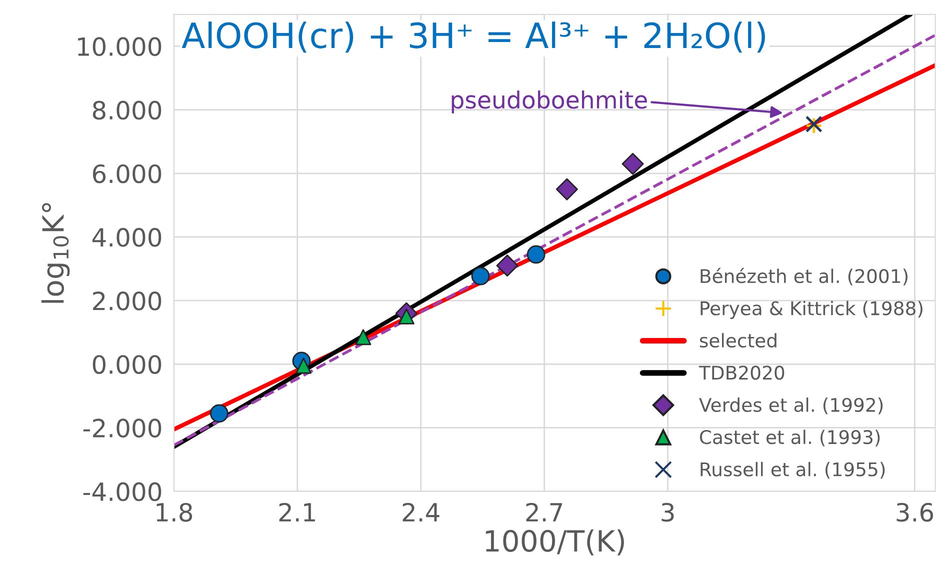 The image size is (940, 578). Describe the element at coordinates (791, 405) in the screenshot. I see `legend-label: Verdes et al. (1992)` at that location.